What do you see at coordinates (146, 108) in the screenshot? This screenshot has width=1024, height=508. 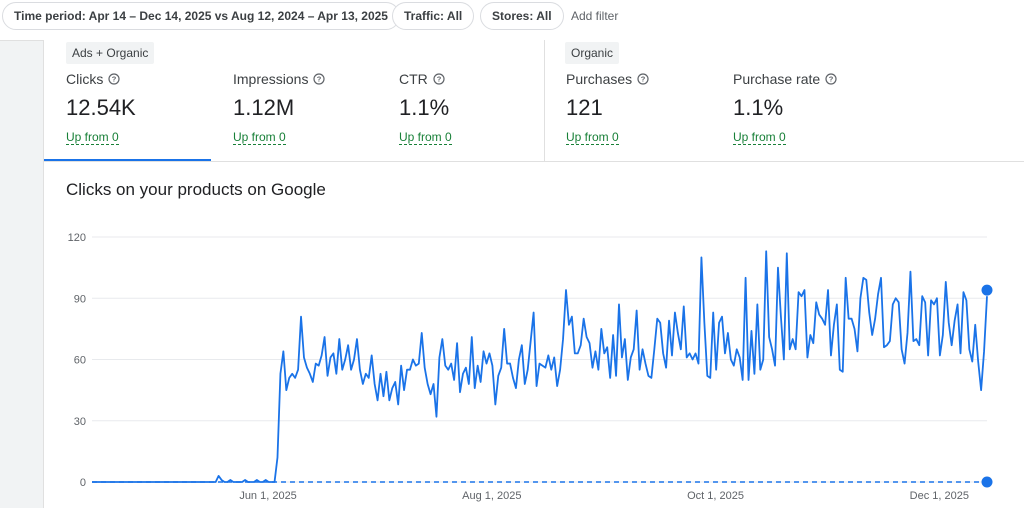 I see `metric-card-clicks: Clicks ? 12.54K Up from 0` at bounding box center [146, 108].